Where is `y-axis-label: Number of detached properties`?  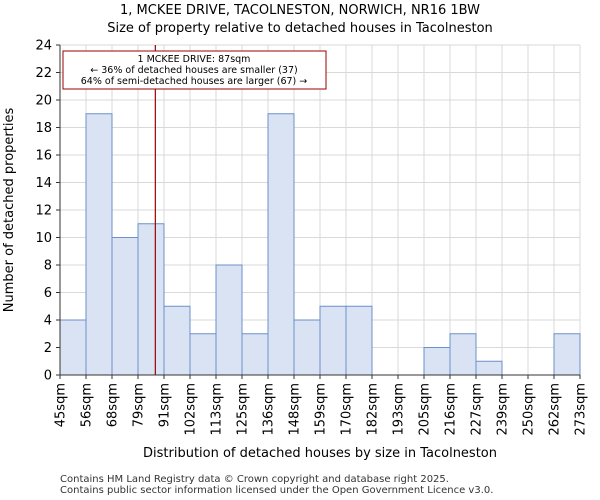 y-axis-label: Number of detached properties is located at coordinates (9, 210).